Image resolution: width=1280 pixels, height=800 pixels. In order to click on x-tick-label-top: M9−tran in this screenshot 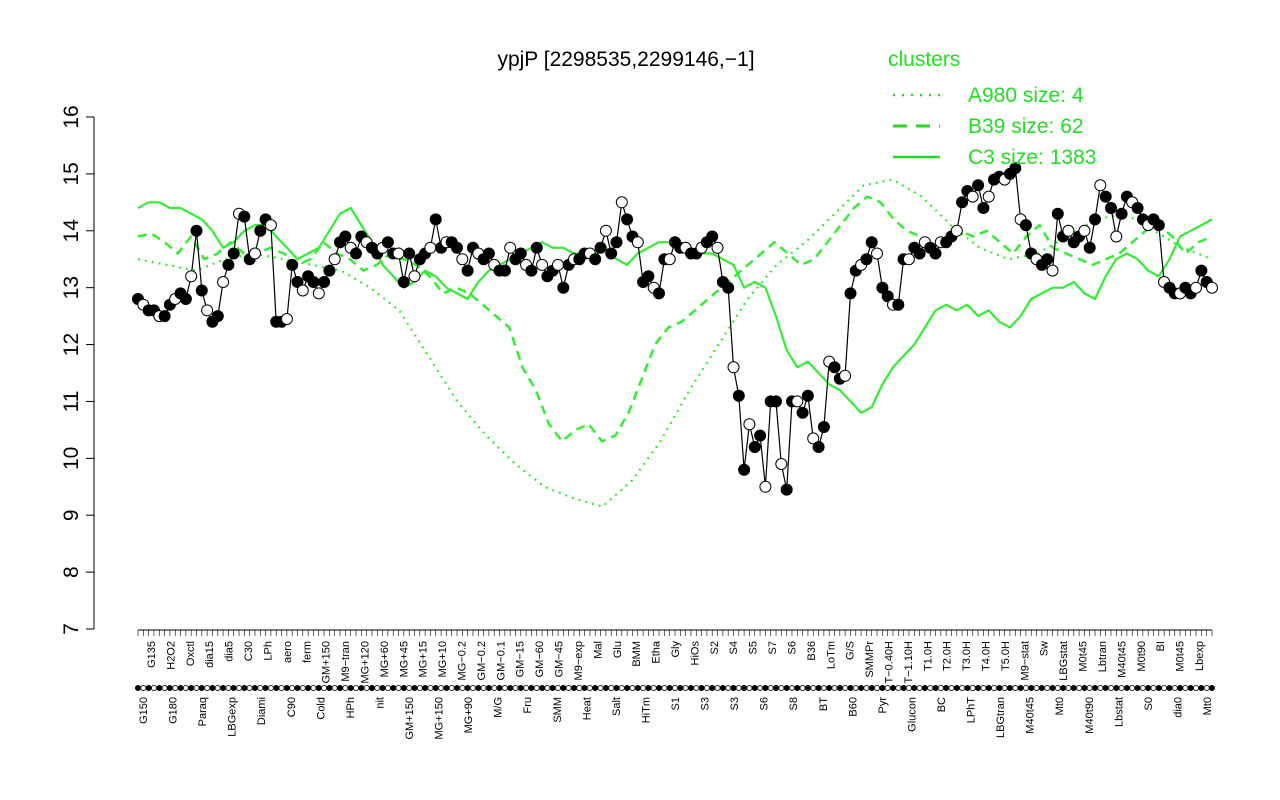, I will do `click(346, 661)`.